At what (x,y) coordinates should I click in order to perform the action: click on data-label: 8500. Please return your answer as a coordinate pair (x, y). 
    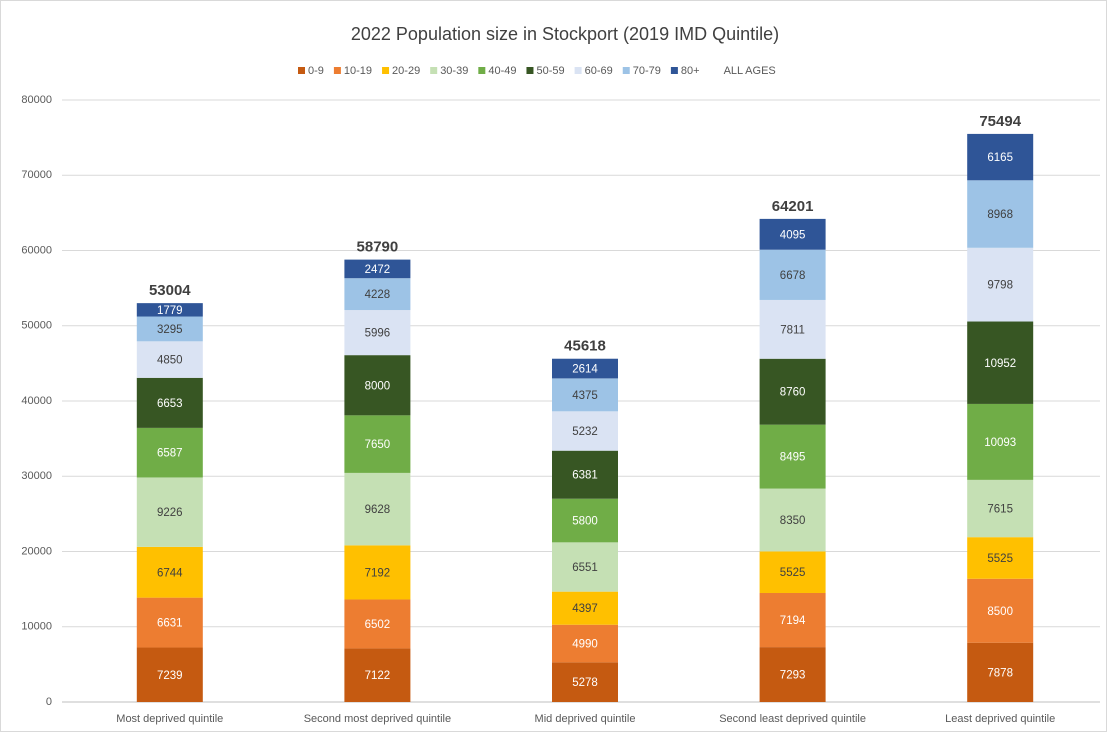
    Looking at the image, I should click on (1000, 612).